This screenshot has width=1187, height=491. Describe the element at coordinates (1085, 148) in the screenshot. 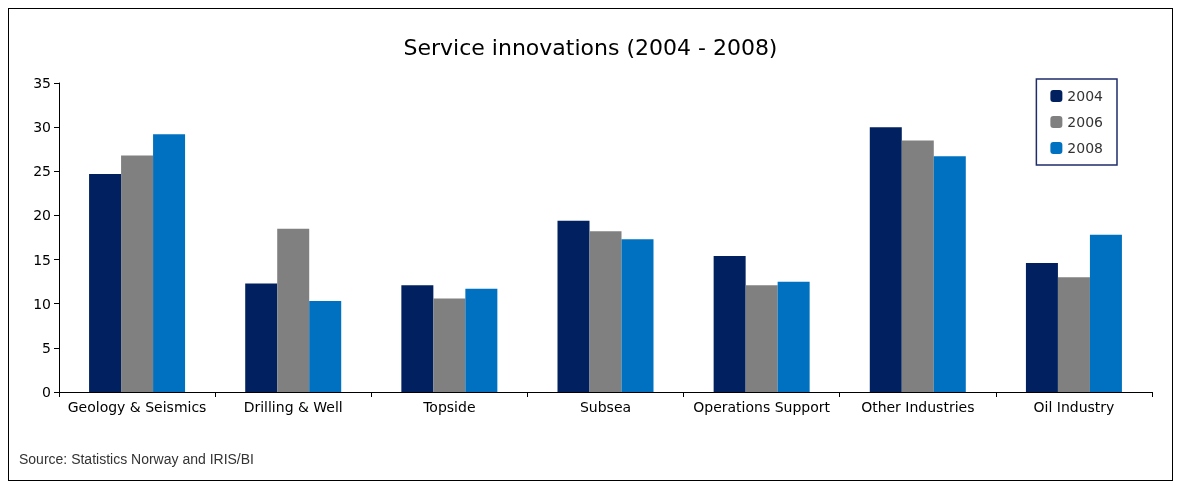

I see `legend-label: 2008` at that location.